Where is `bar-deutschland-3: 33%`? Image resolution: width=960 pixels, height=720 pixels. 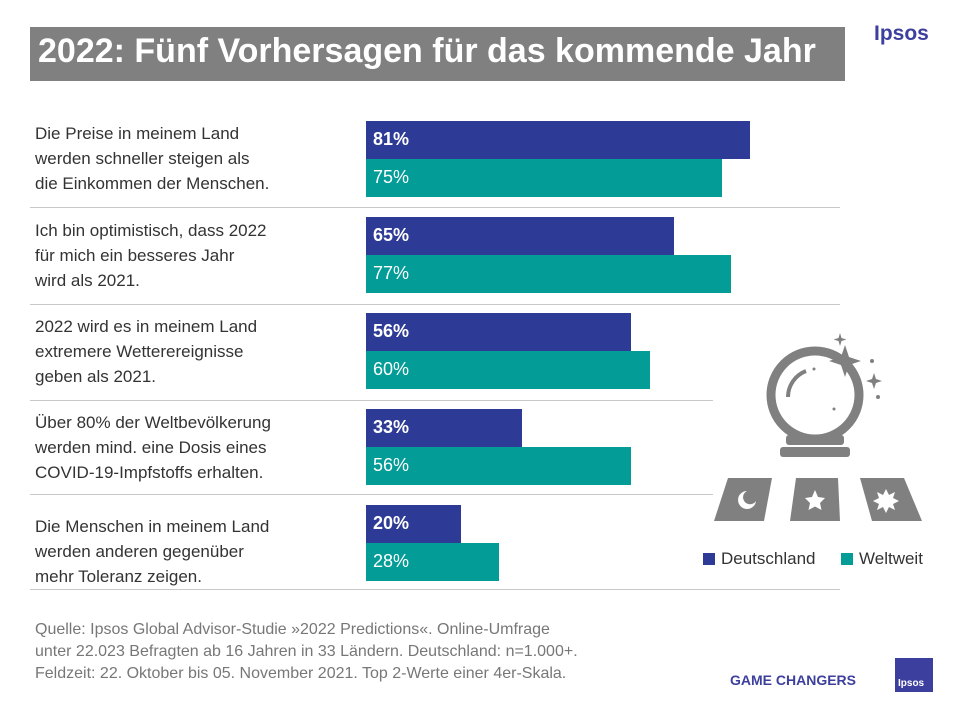 bar-deutschland-3: 33% is located at coordinates (444, 428).